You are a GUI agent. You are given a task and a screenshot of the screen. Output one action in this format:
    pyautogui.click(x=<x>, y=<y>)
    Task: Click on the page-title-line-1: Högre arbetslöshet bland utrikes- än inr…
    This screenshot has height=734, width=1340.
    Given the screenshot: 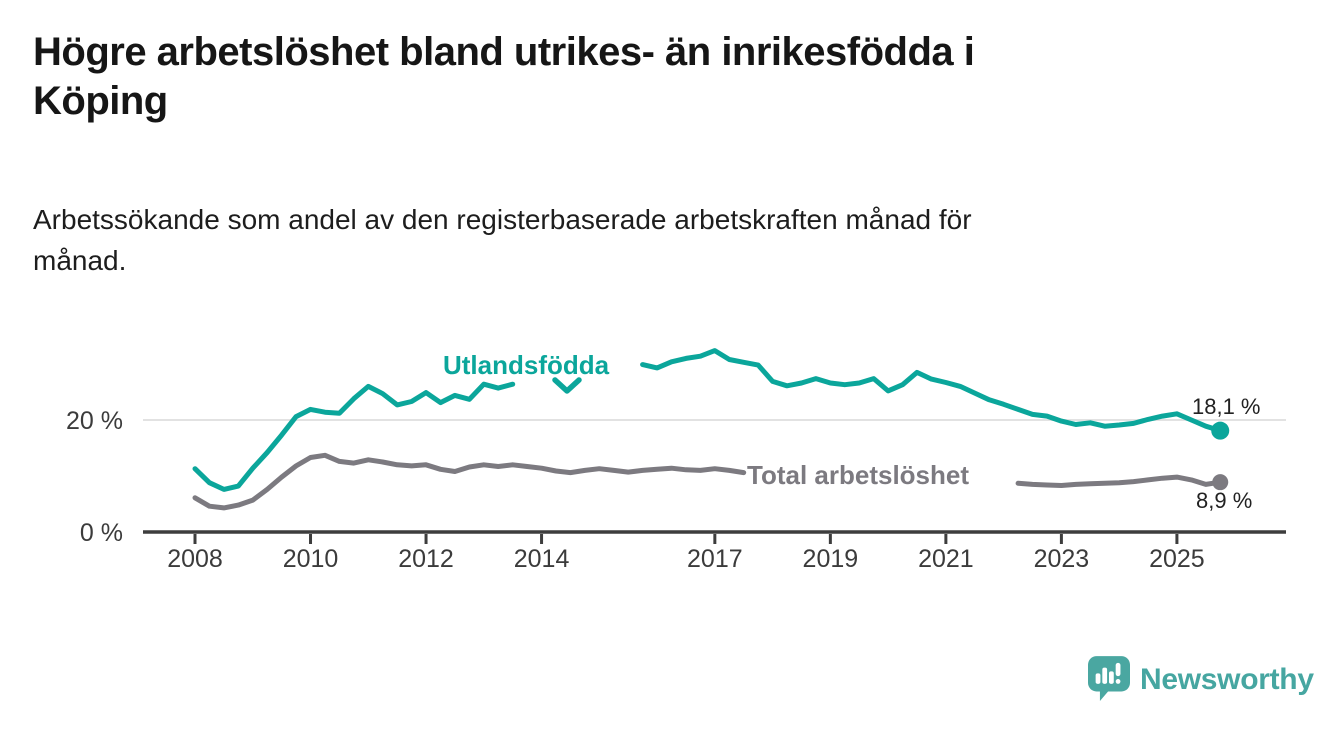 What is the action you would take?
    pyautogui.click(x=504, y=52)
    